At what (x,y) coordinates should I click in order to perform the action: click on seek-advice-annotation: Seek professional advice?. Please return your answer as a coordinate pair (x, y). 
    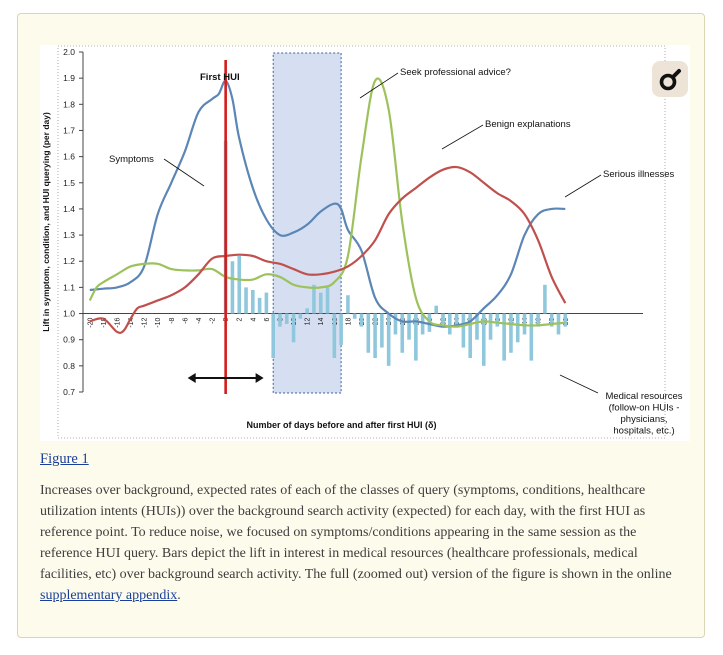
    Looking at the image, I should click on (455, 72).